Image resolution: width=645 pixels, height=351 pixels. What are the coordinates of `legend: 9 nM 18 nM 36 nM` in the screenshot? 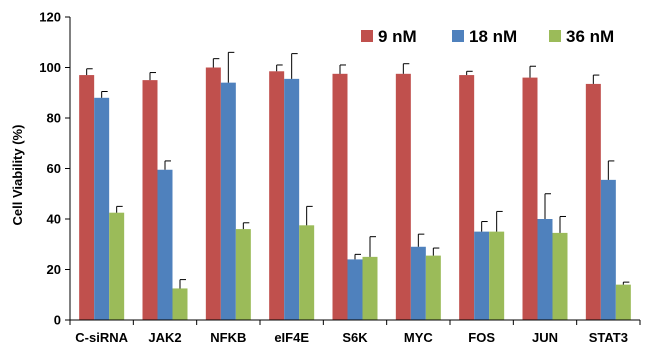 It's located at (487, 36).